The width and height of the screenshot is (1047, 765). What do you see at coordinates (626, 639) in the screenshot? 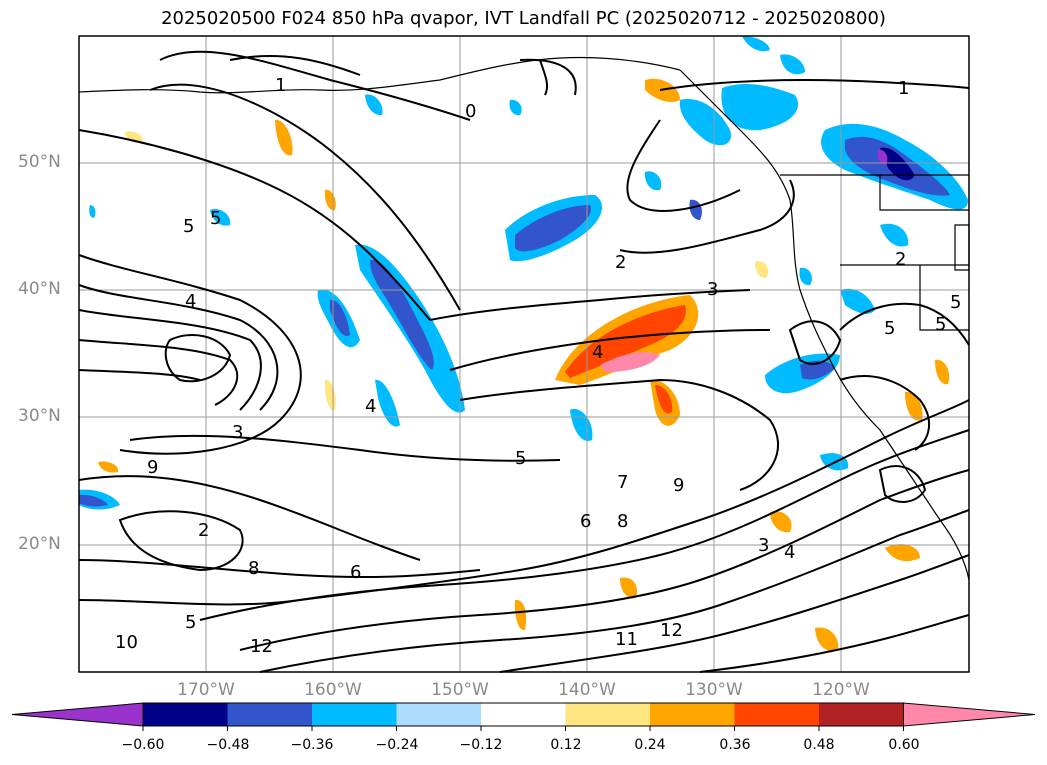
I see `contour-label: 11` at bounding box center [626, 639].